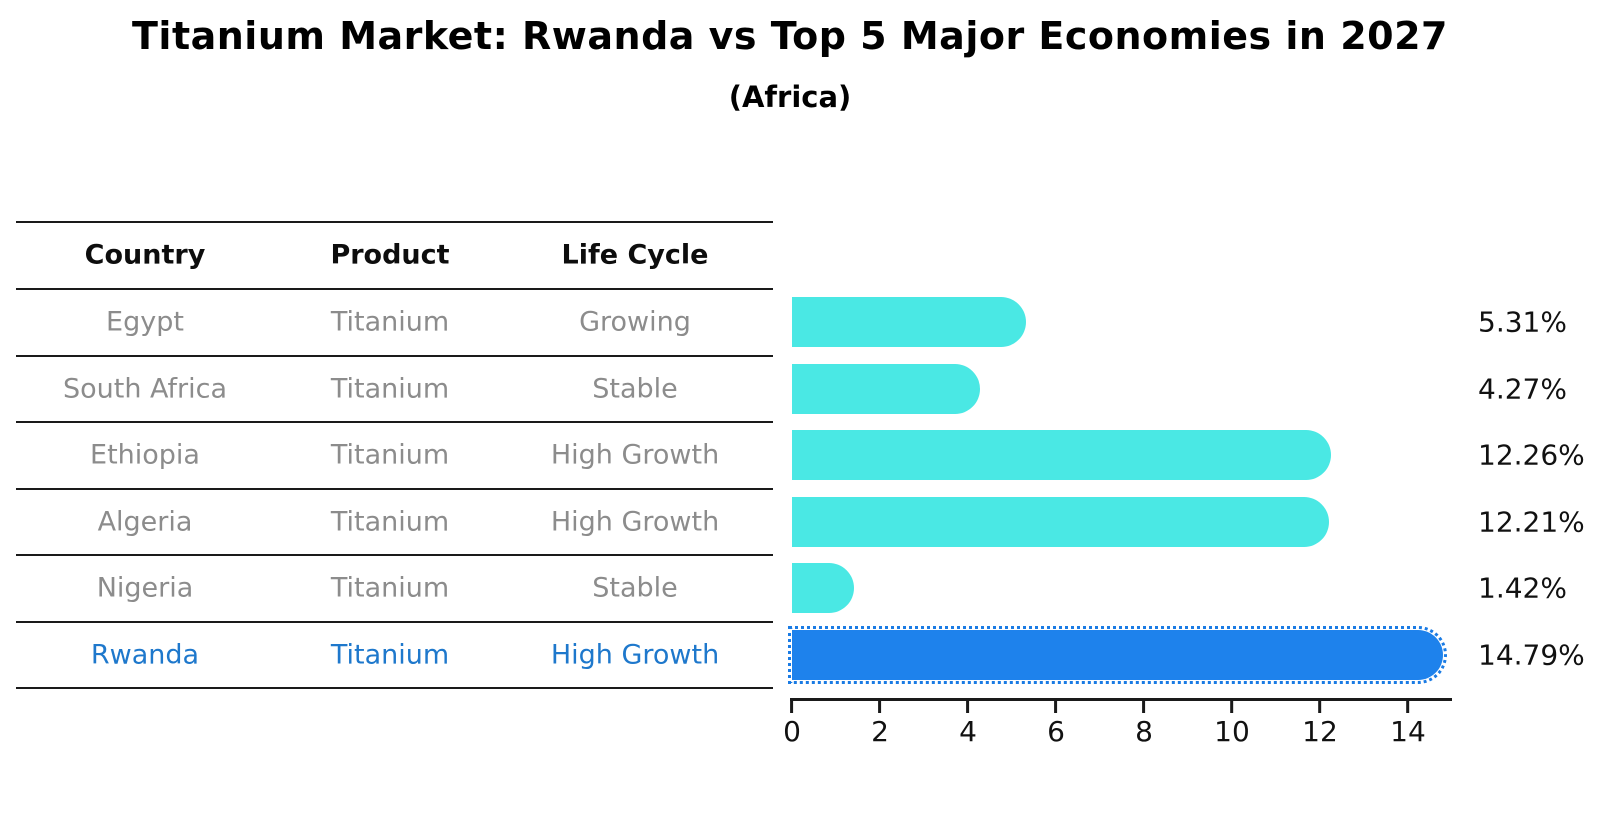  I want to click on cell-country: South Africa, so click(145, 388).